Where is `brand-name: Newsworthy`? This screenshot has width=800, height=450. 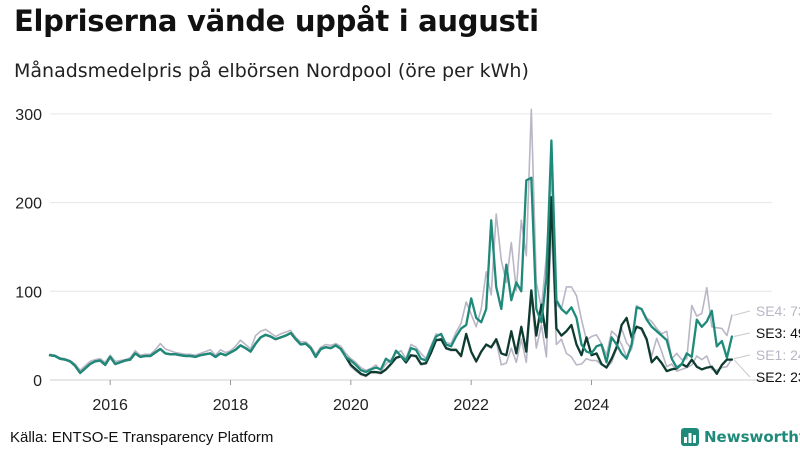 brand-name: Newsworthy is located at coordinates (752, 437).